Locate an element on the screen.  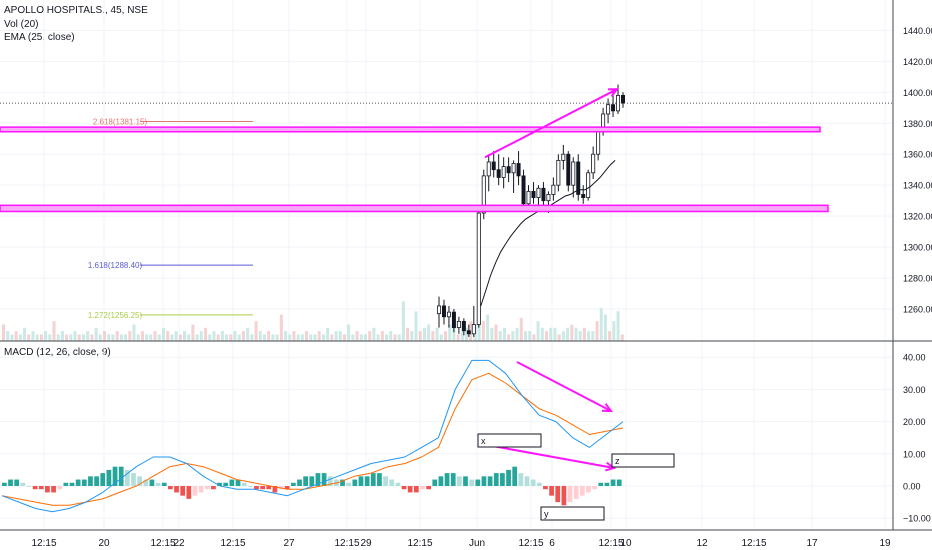
macd-axis-tick-label: 40.00 is located at coordinates (914, 358).